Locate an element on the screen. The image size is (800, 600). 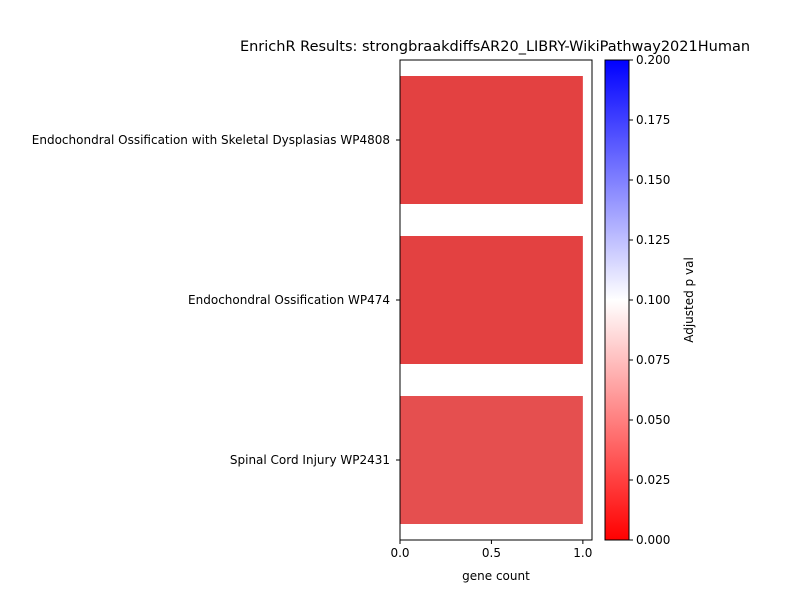
colorbar-tick-label: 0.075 is located at coordinates (653, 360).